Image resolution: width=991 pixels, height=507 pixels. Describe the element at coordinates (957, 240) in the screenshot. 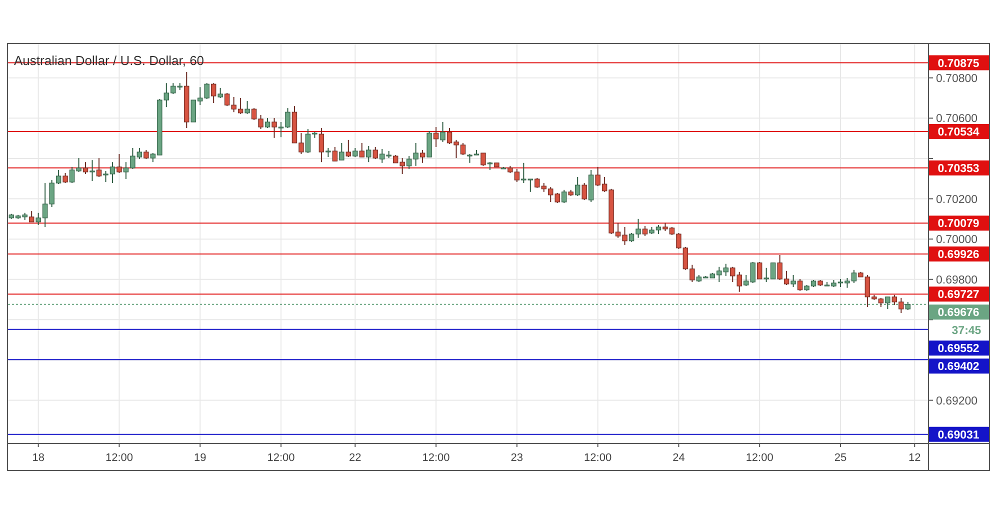

I see `y-tick-label: 0.70000` at that location.